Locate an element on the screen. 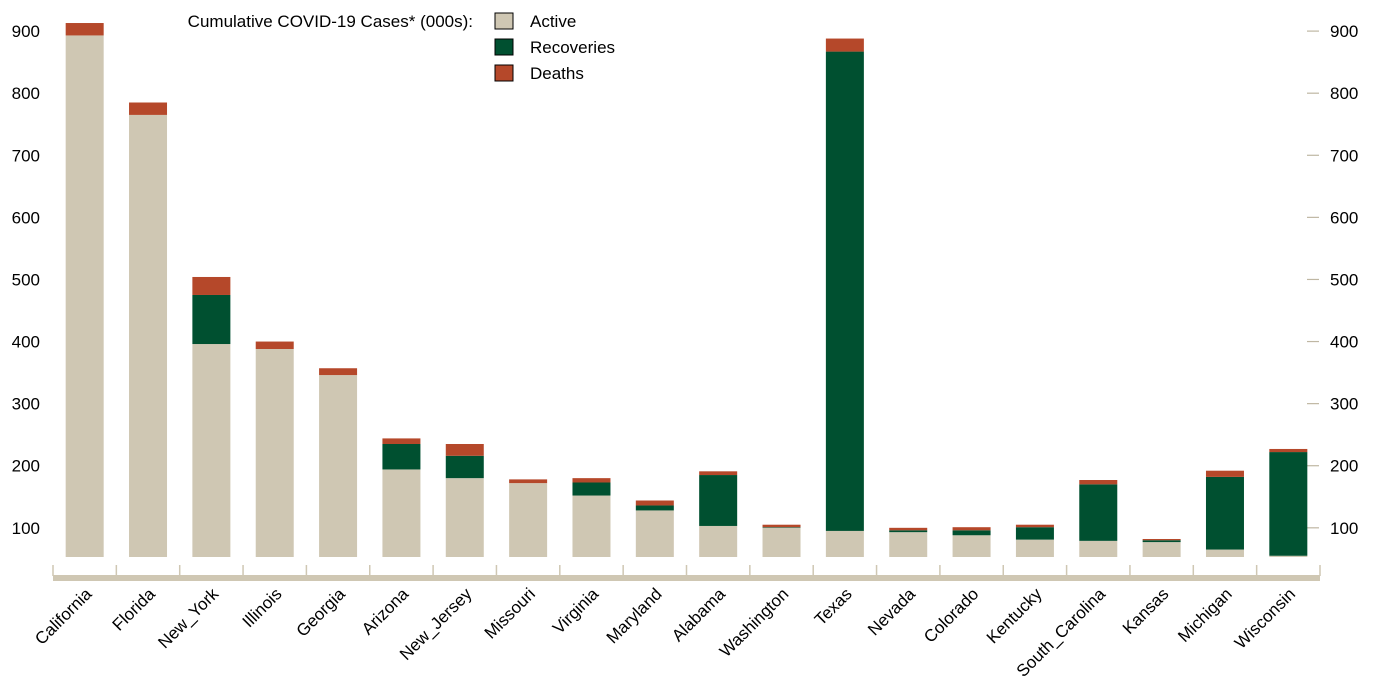  bar-active-alabama is located at coordinates (718, 541).